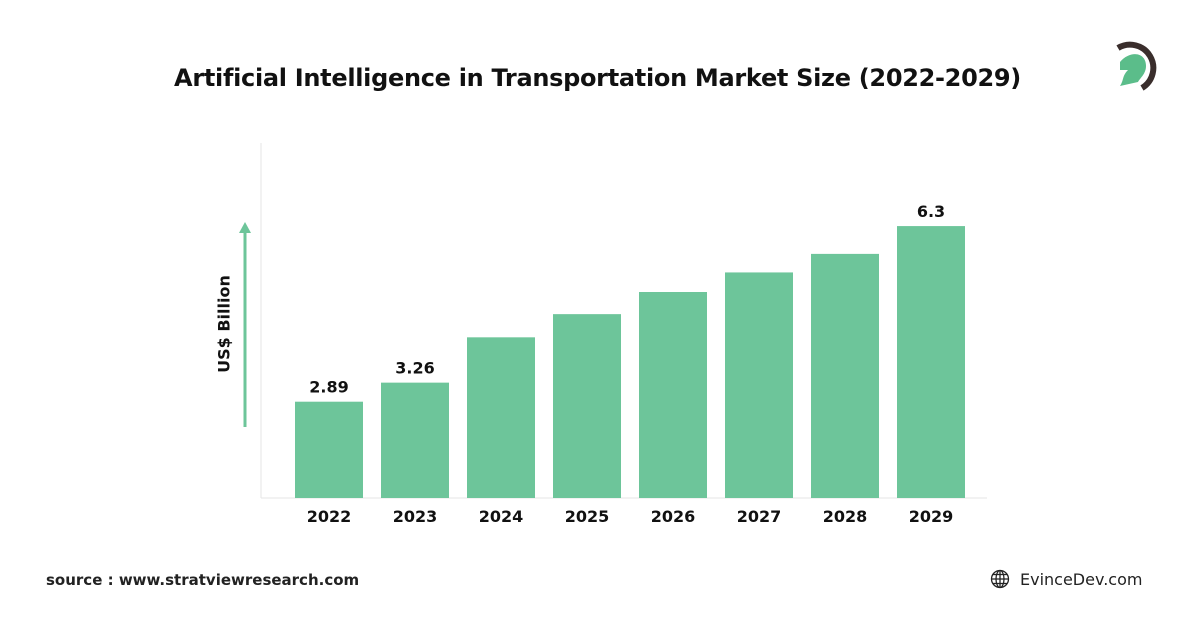 The image size is (1200, 628). What do you see at coordinates (501, 417) in the screenshot?
I see `bar-2024` at bounding box center [501, 417].